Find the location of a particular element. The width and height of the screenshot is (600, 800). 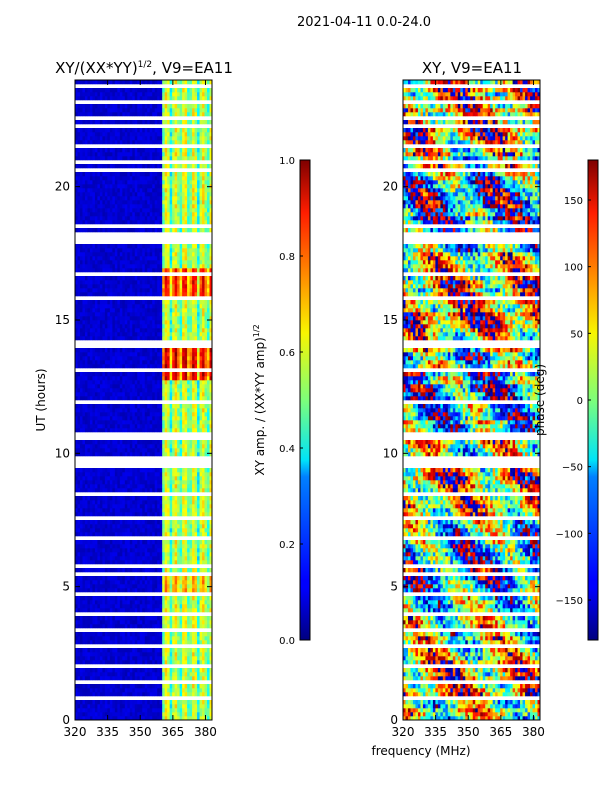

amplitude-row is located at coordinates (143, 634).